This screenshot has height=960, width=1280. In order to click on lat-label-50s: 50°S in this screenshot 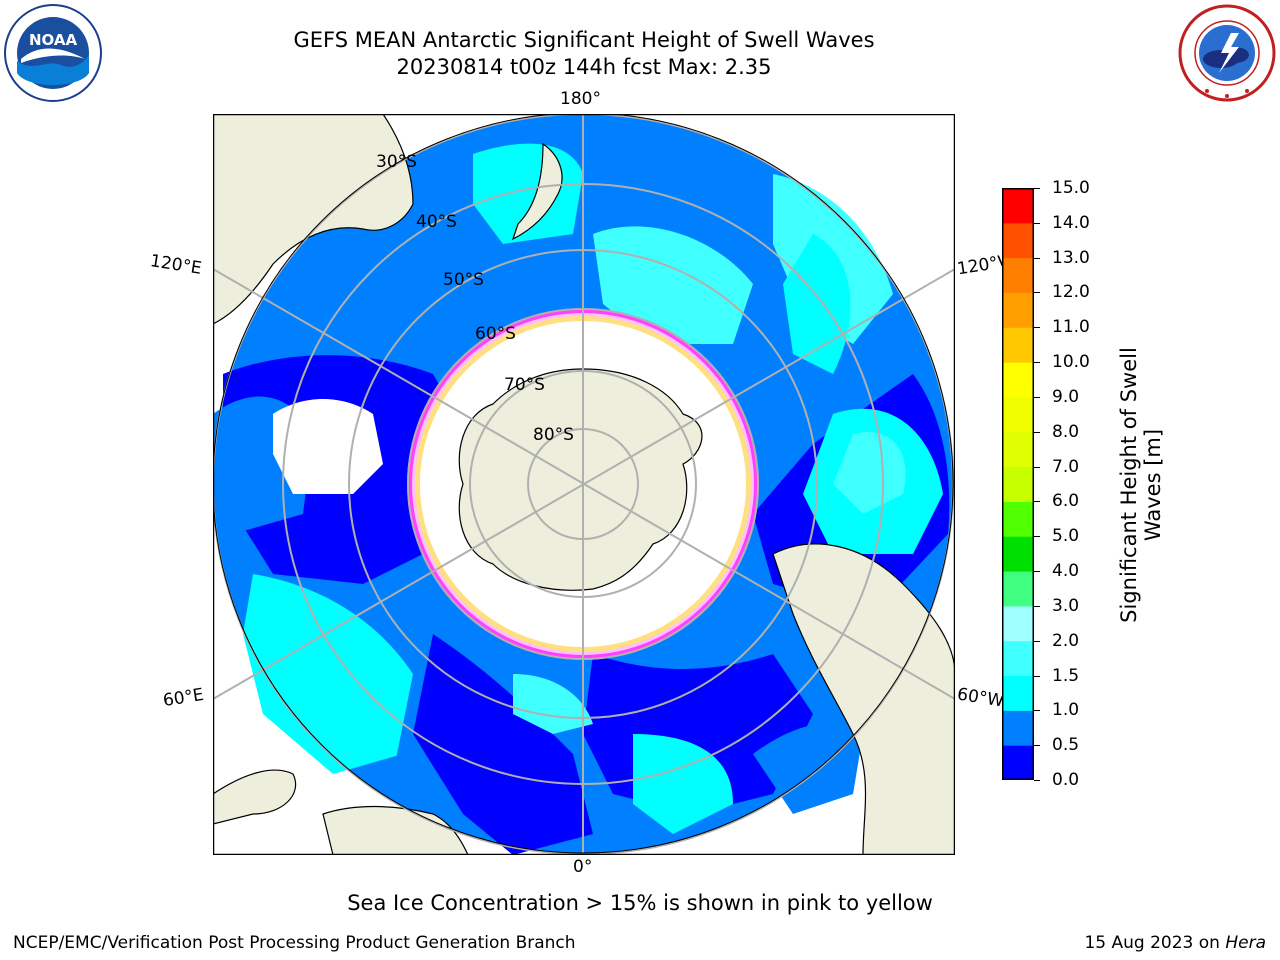, I will do `click(463, 280)`.